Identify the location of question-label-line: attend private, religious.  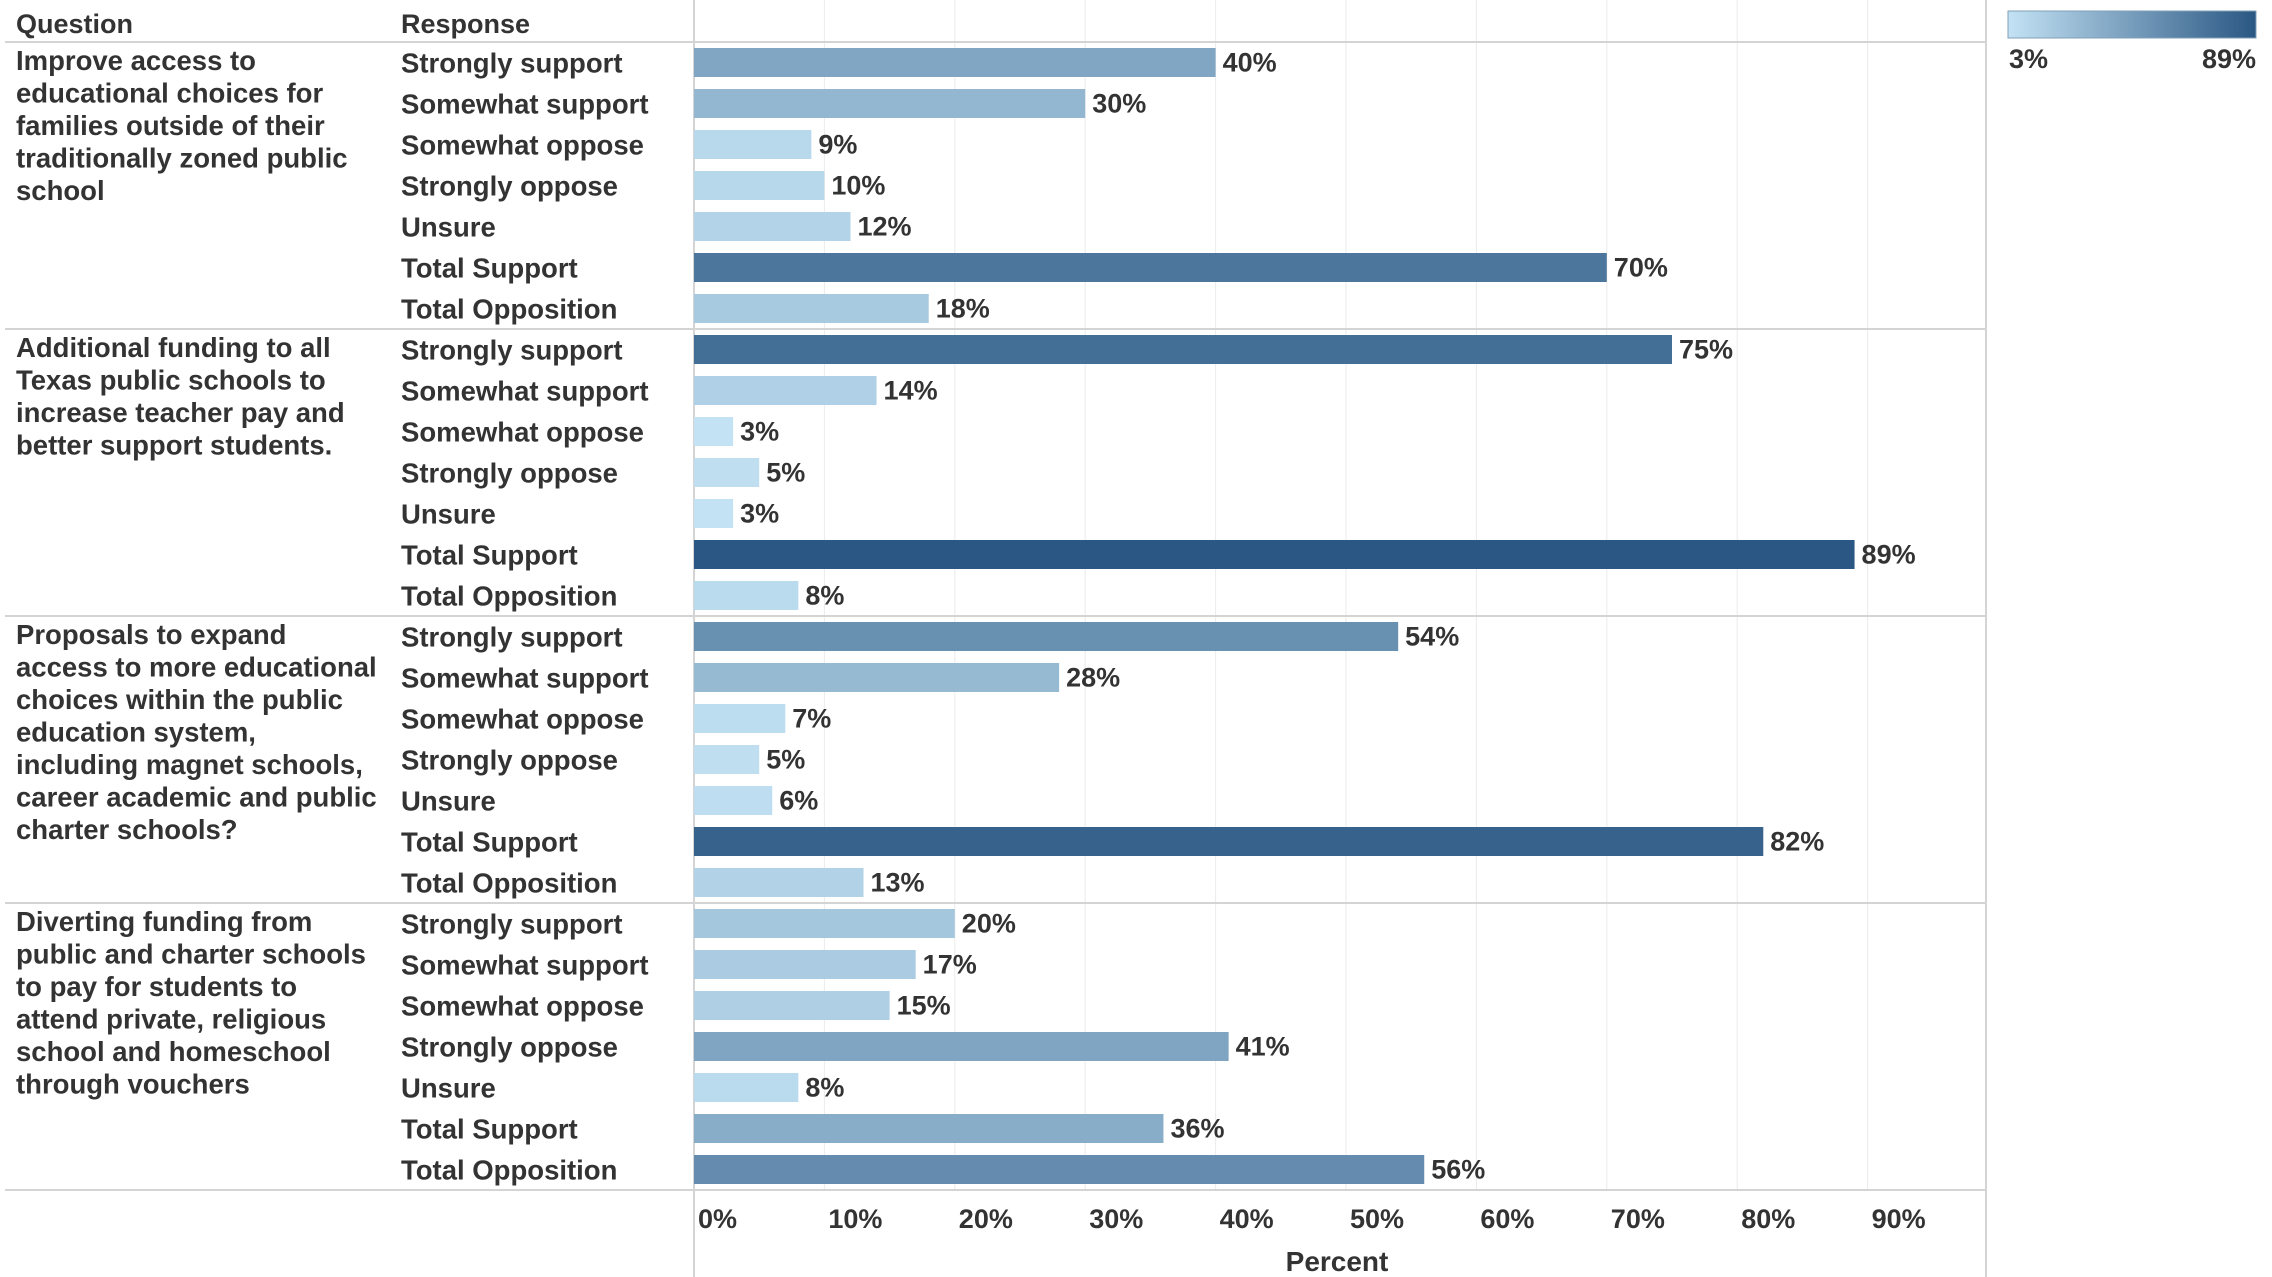
(171, 1019).